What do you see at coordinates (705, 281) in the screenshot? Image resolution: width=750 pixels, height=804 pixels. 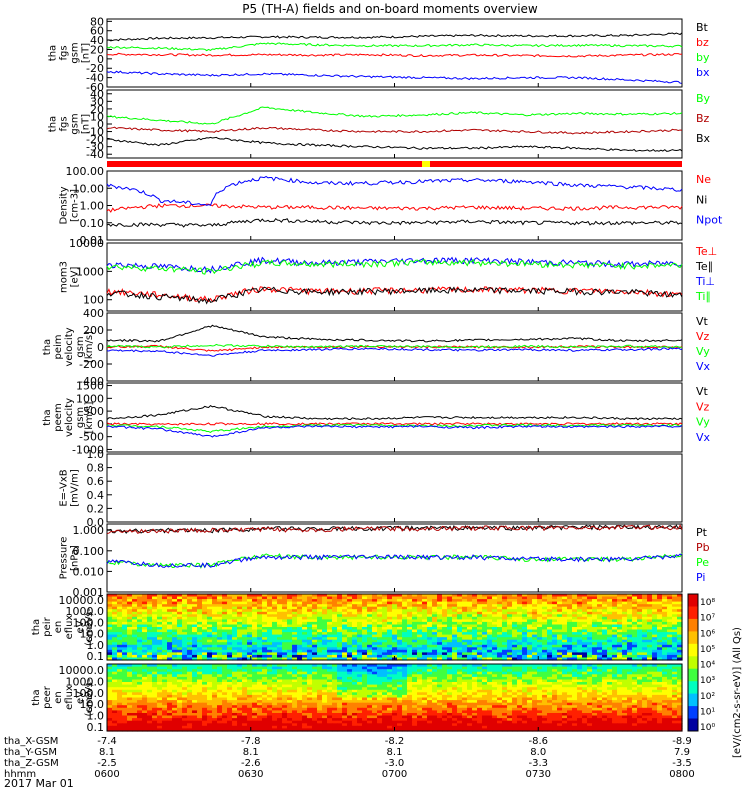 I see `legend-Ti⊥: Ti⊥` at bounding box center [705, 281].